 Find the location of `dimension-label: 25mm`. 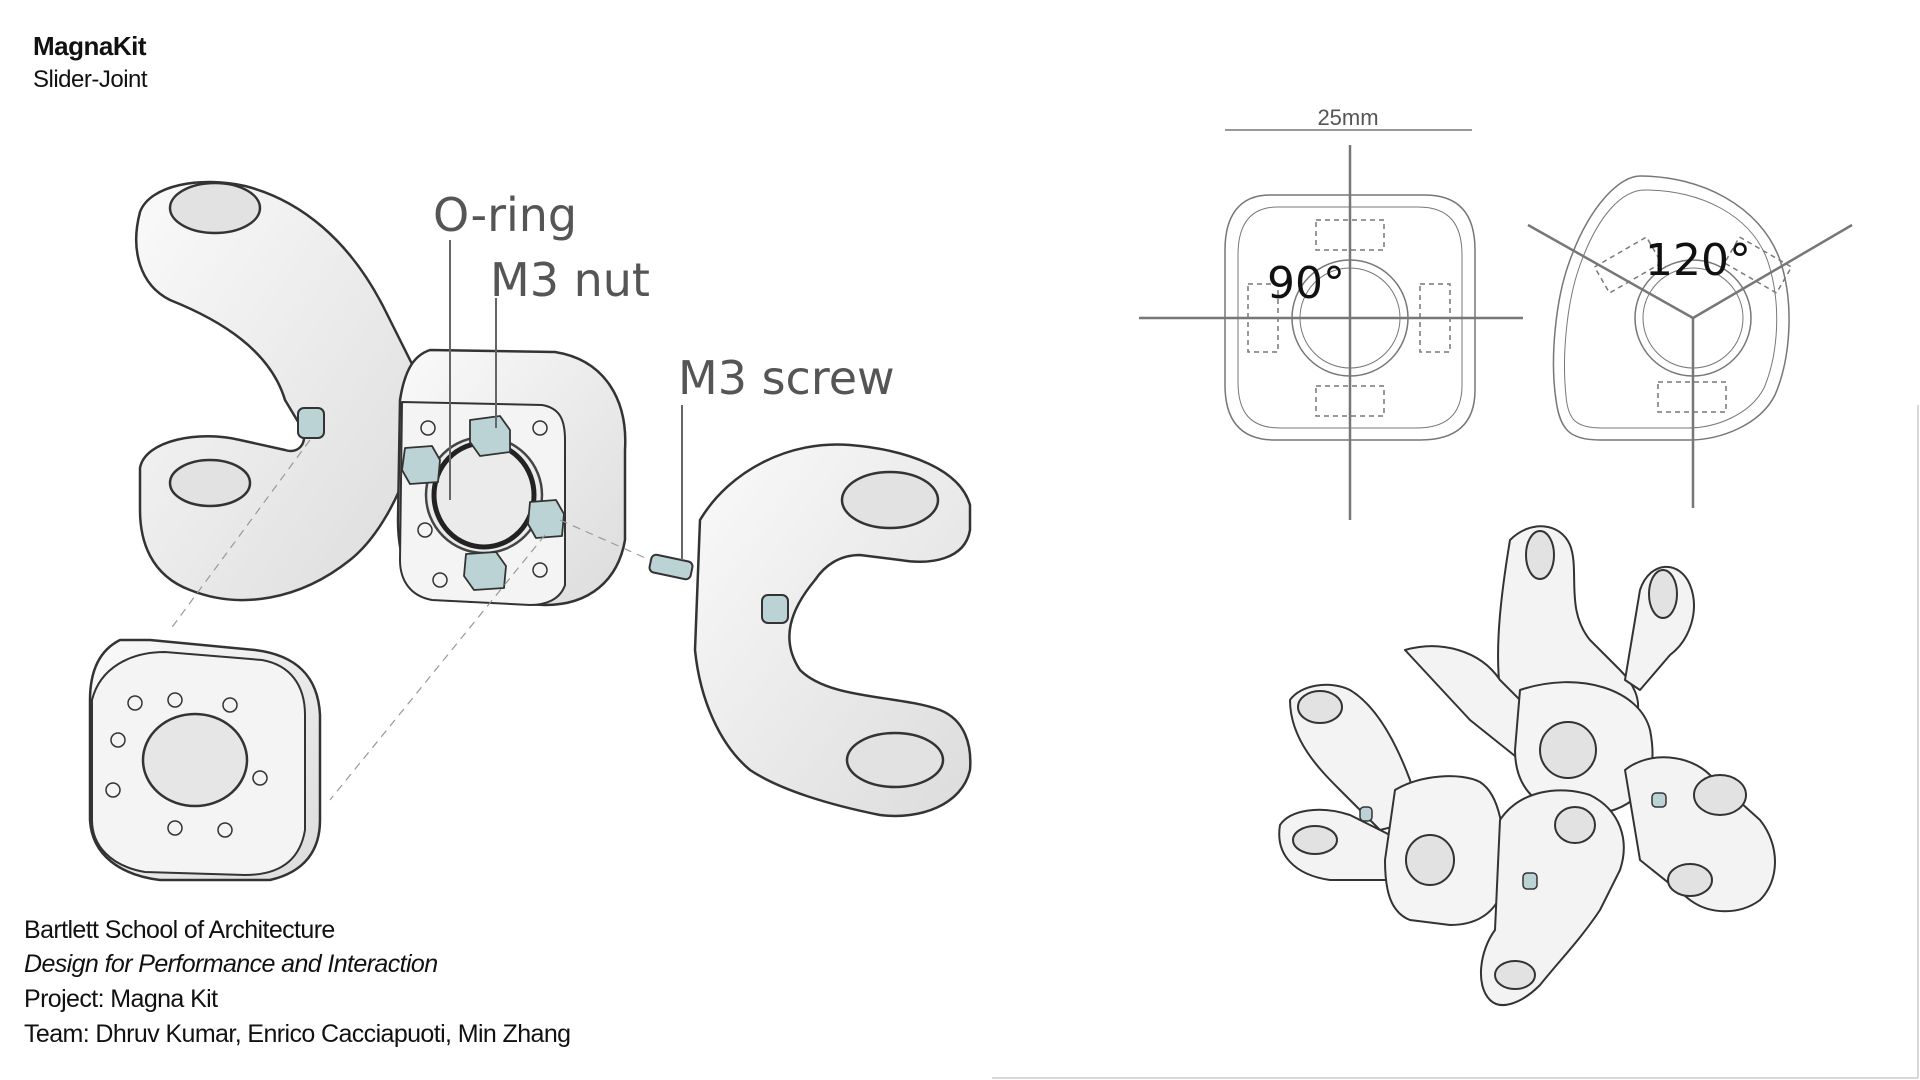

dimension-label: 25mm is located at coordinates (1347, 117).